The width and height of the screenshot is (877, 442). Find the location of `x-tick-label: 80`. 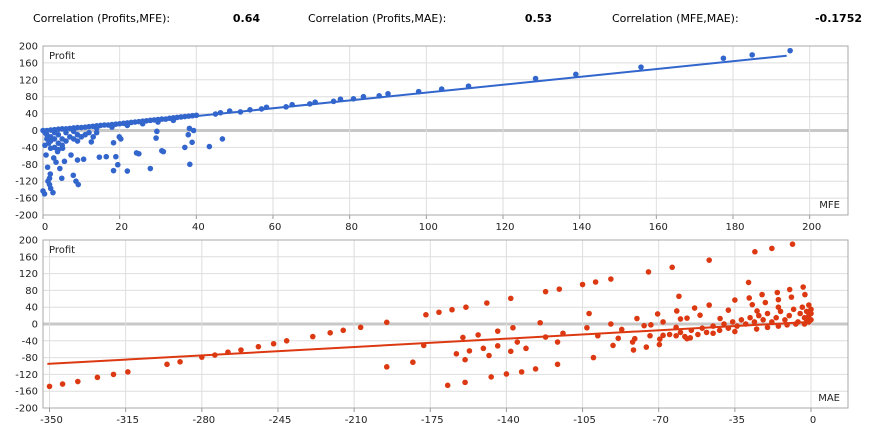

x-tick-label: 80 is located at coordinates (351, 227).